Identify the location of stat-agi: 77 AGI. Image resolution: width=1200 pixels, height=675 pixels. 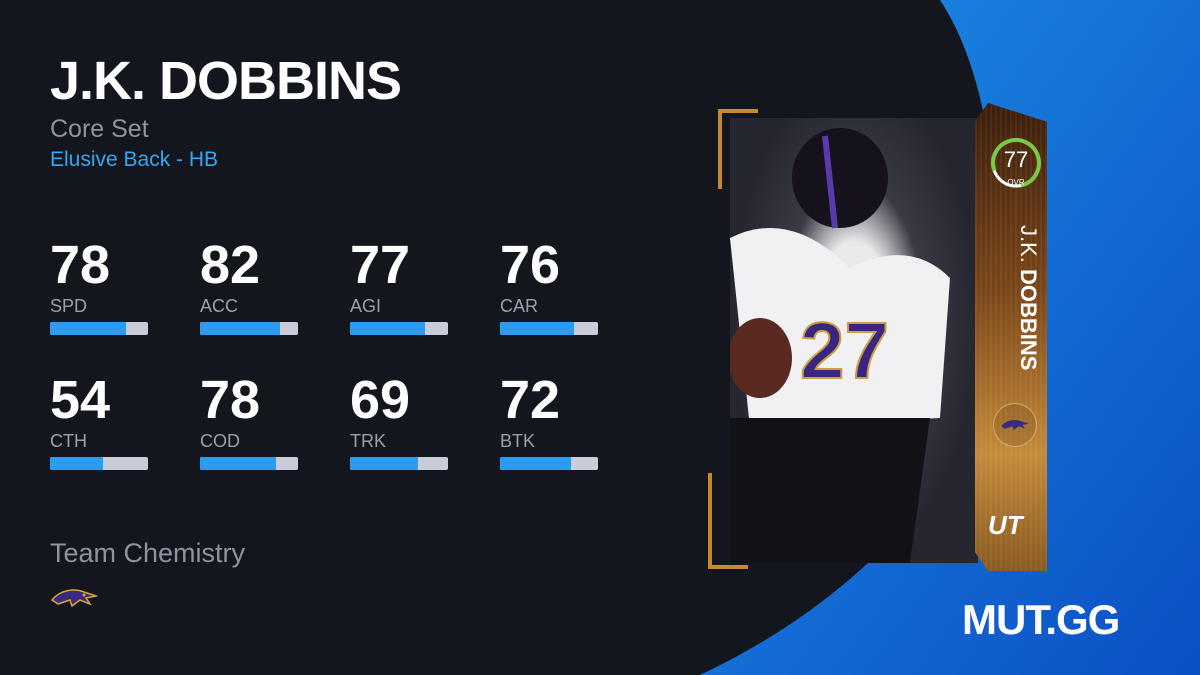
(400, 286).